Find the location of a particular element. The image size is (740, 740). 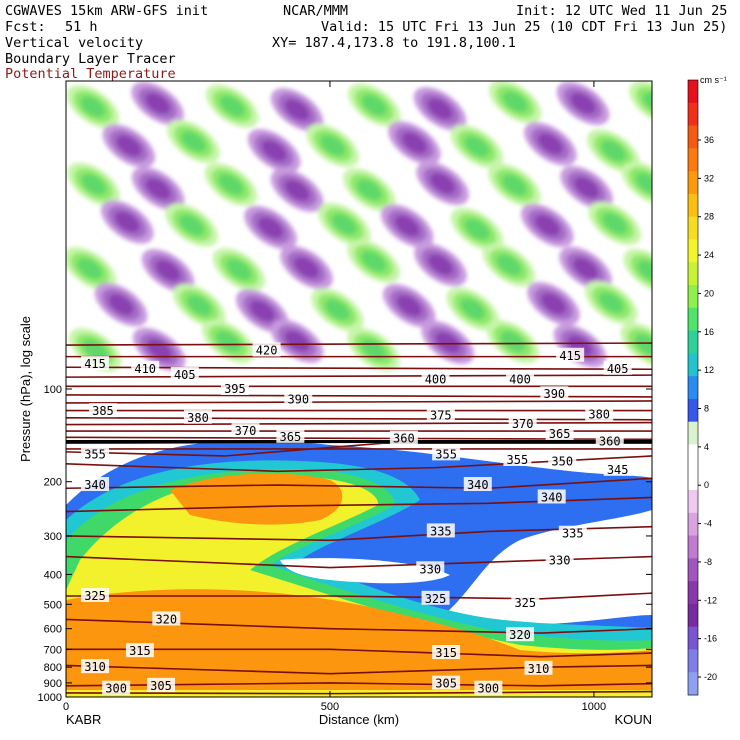

theta-label: 310 is located at coordinates (95, 667).